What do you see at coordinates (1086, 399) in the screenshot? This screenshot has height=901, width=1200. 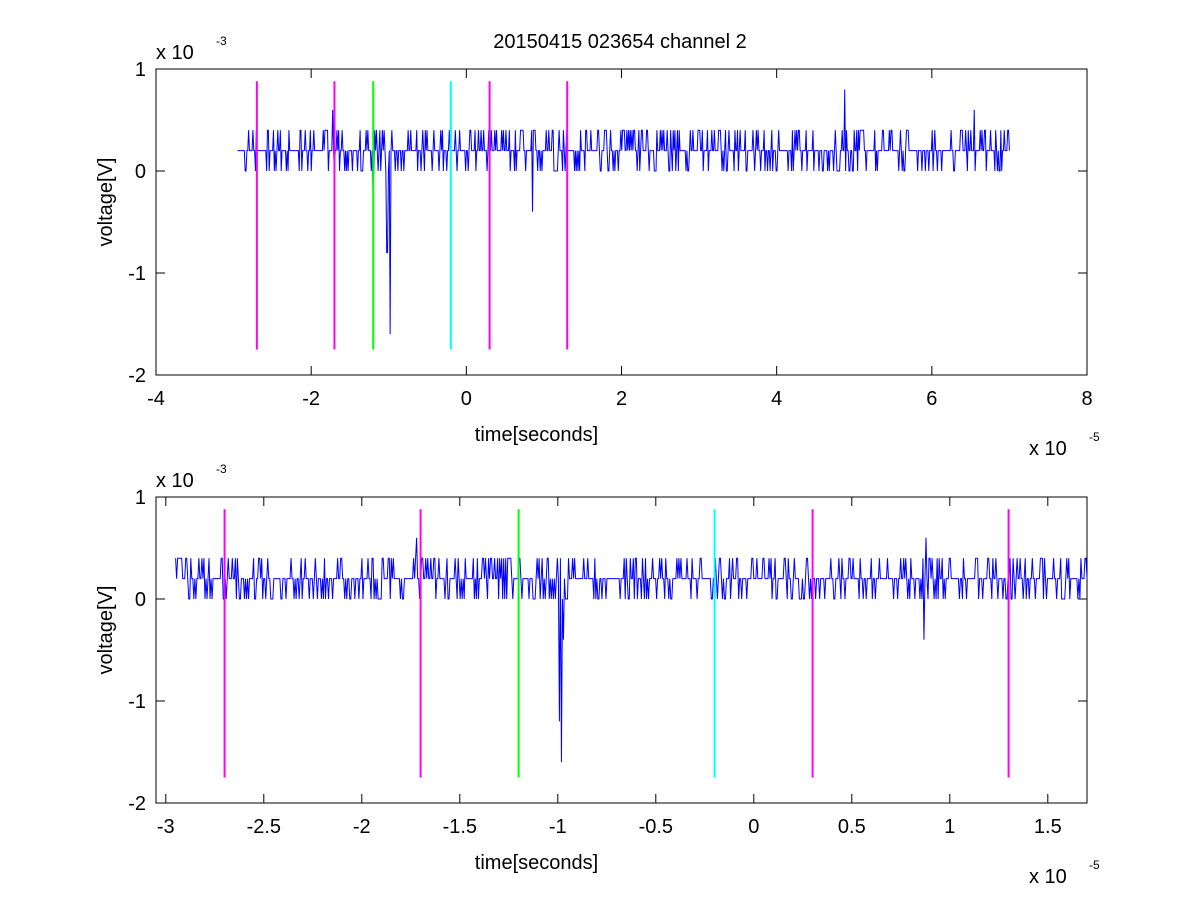 I see `x-tick-label: 8` at bounding box center [1086, 399].